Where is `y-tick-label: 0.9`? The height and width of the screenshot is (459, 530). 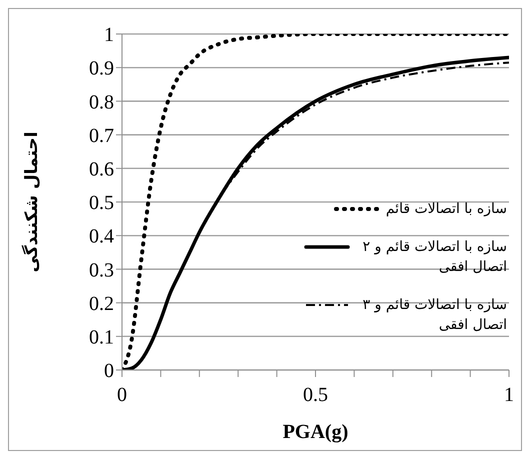
y-tick-label: 0.9 is located at coordinates (101, 69).